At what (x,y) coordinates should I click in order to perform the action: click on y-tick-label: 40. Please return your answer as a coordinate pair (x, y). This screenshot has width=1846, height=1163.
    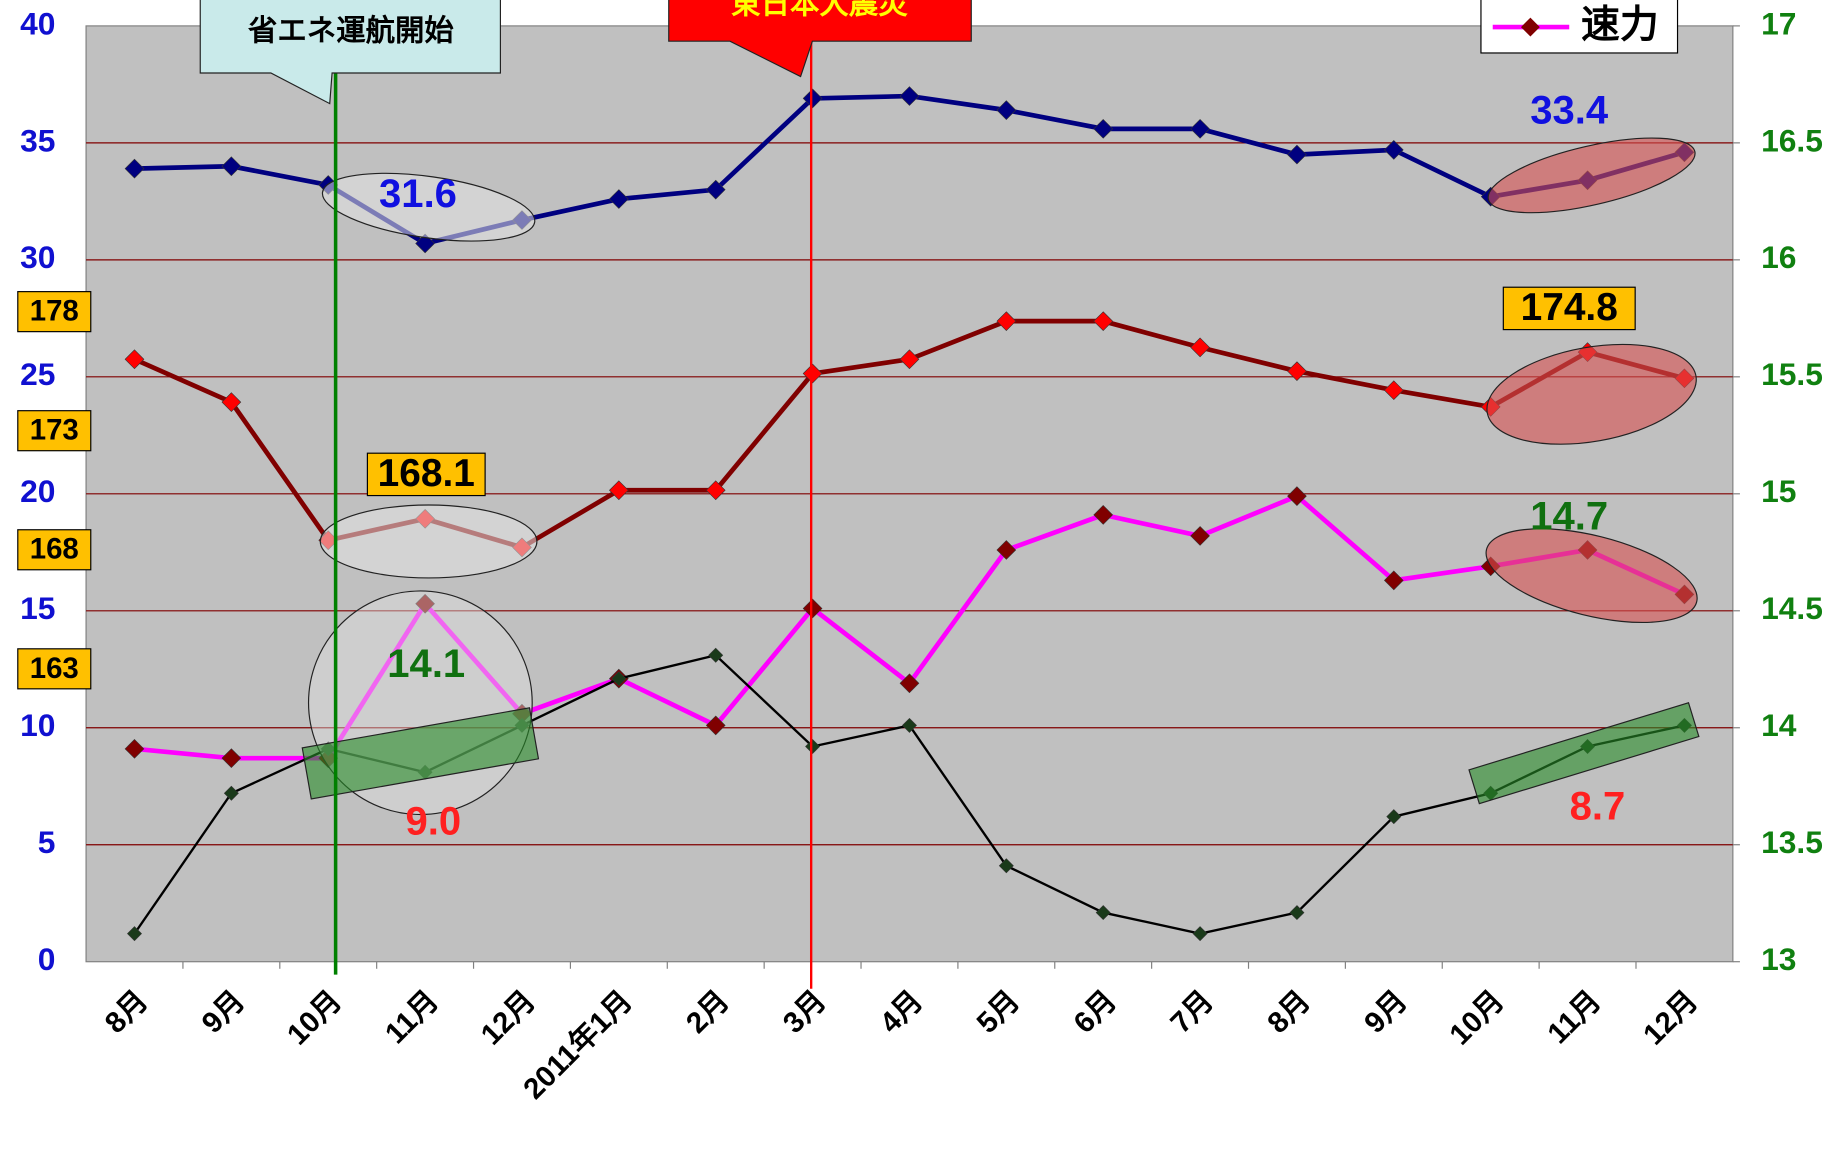
    Looking at the image, I should click on (37, 23).